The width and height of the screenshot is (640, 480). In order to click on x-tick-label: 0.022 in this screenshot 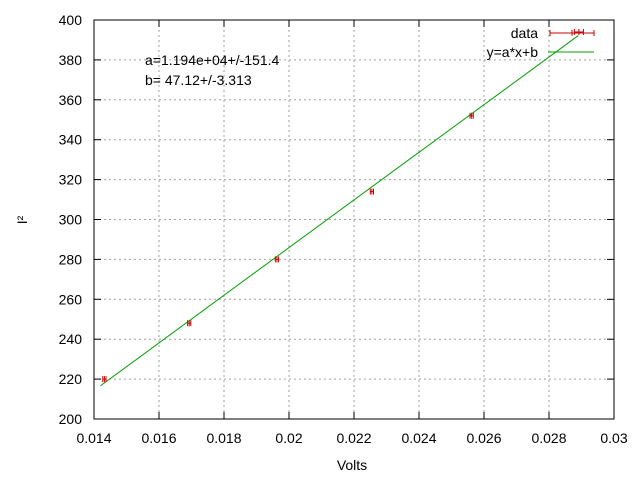, I will do `click(353, 438)`.